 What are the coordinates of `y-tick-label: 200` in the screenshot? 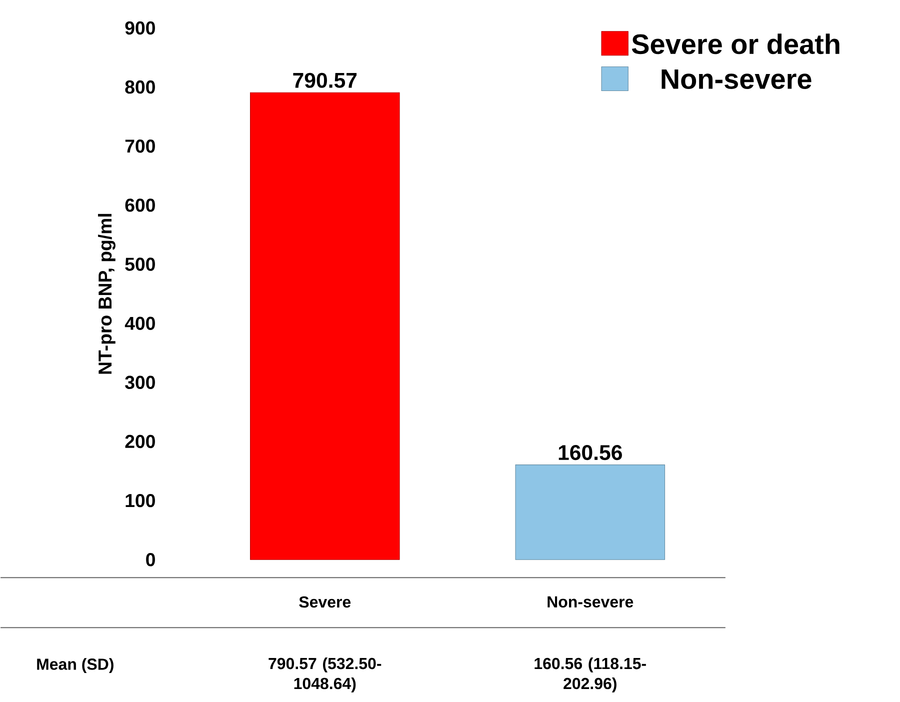 It's located at (140, 441).